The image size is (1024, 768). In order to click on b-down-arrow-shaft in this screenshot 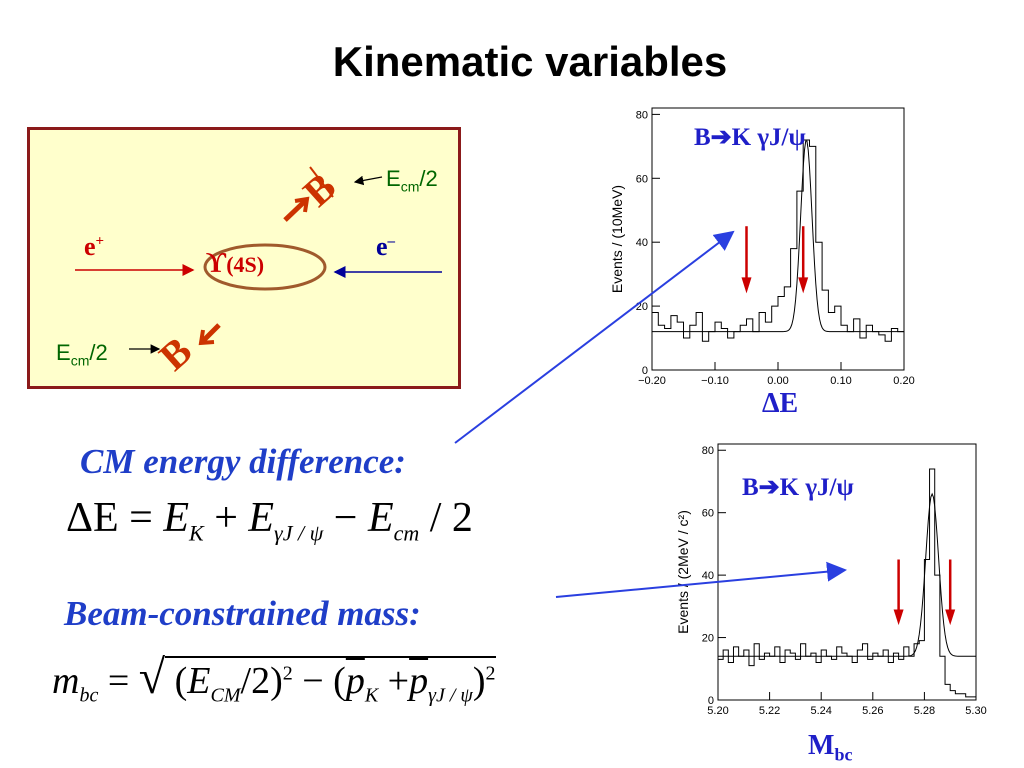, I will do `click(211, 333)`.